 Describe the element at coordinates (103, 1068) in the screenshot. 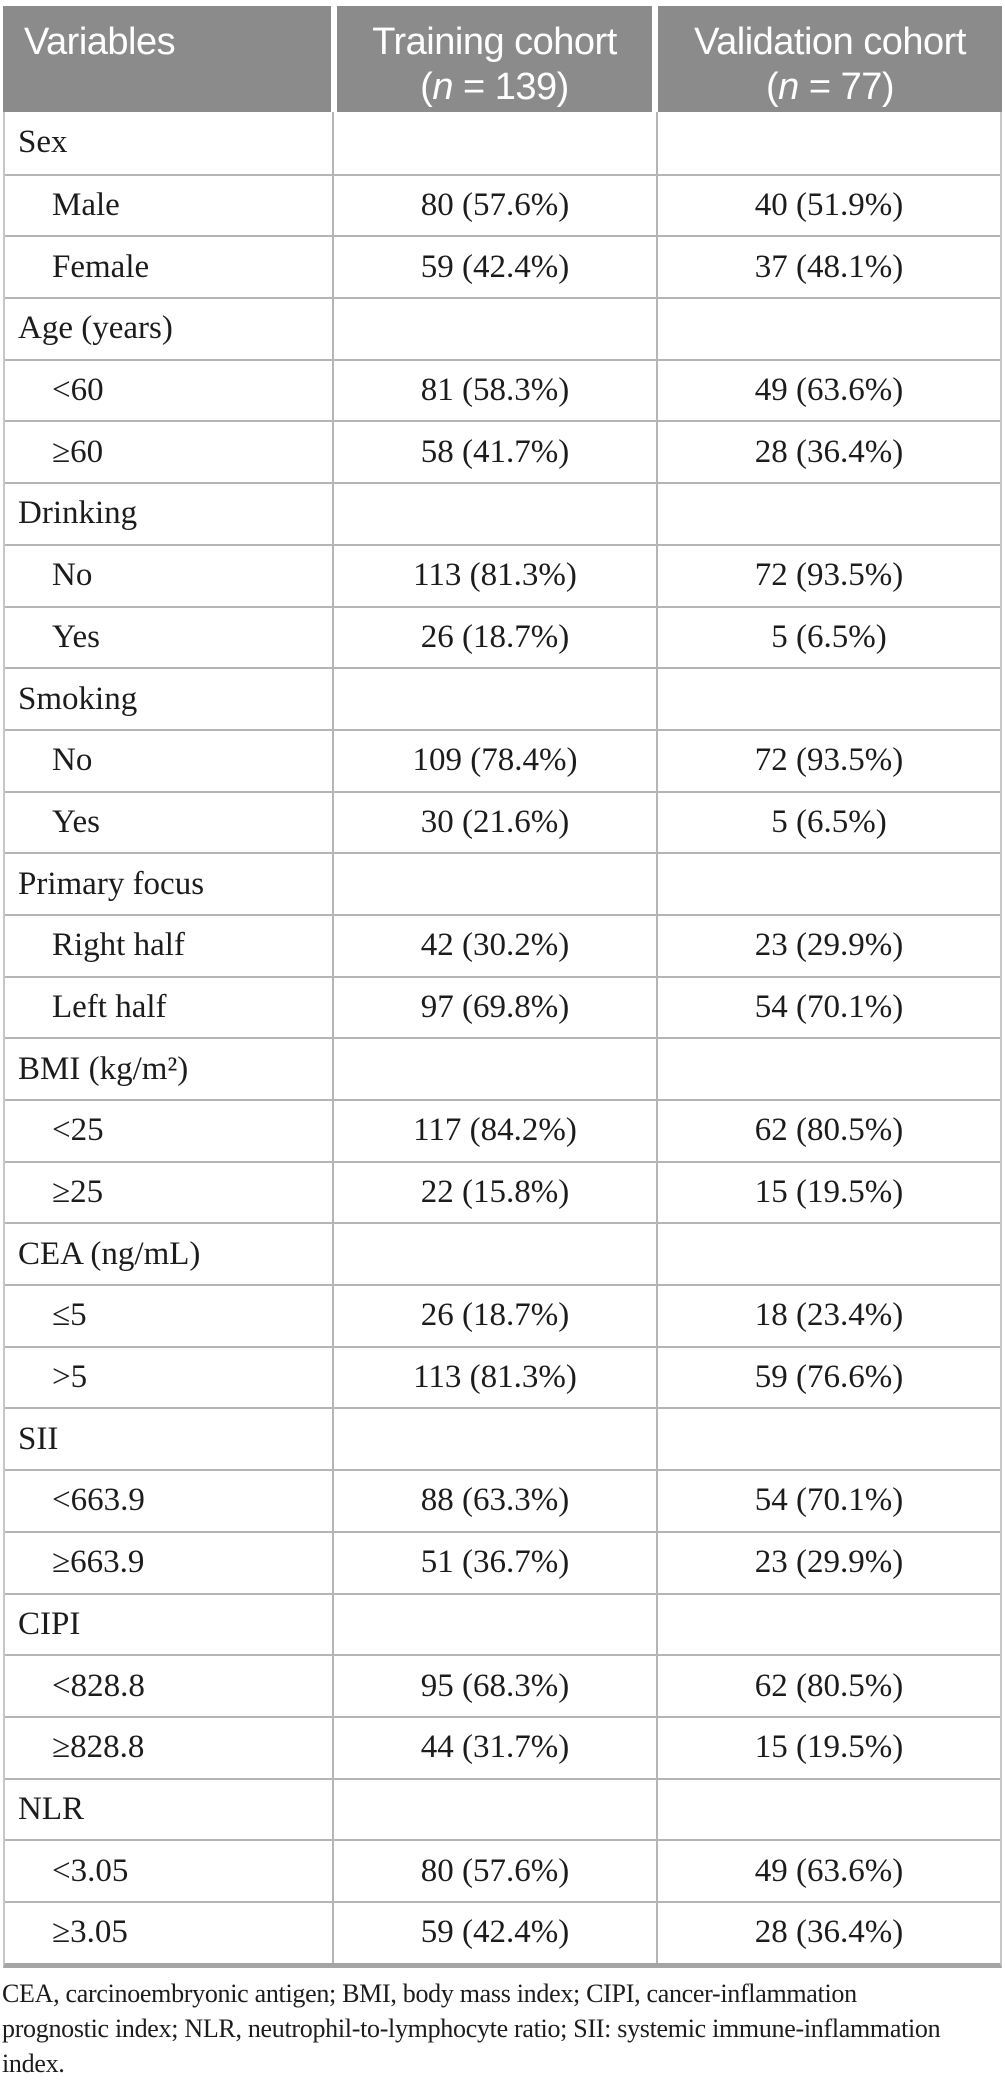

I see `variable-cell: BMI (kg/m²)` at that location.